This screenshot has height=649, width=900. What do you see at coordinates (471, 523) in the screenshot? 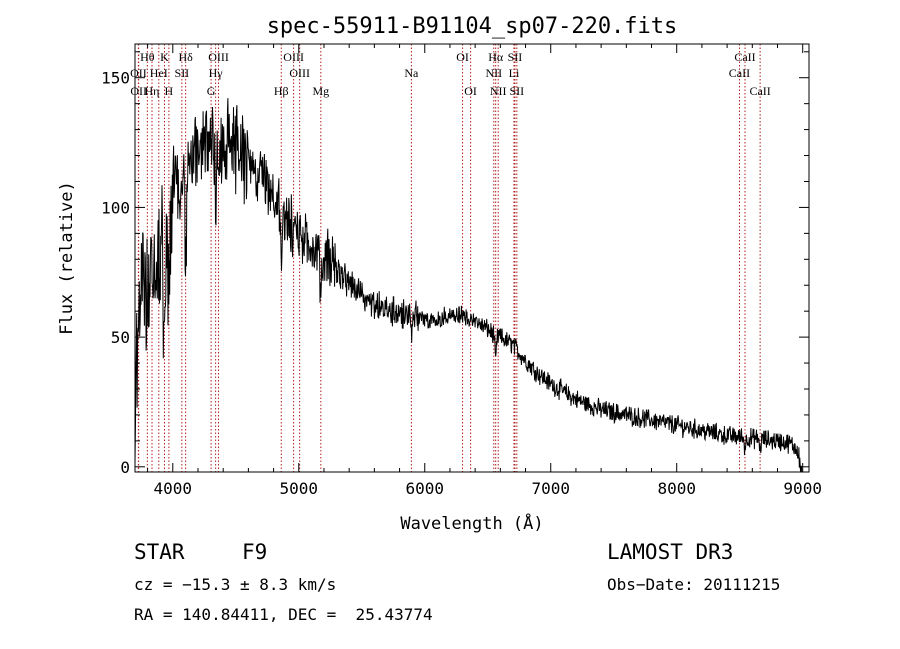
I see `x-axis-label: Wavelength (Å)` at bounding box center [471, 523].